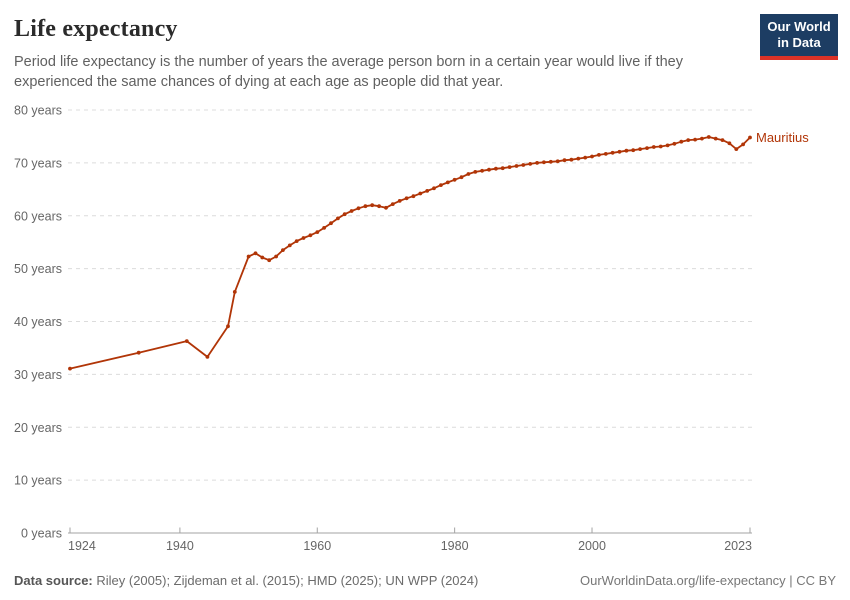 This screenshot has height=600, width=850. I want to click on y-axis-label: 0 years, so click(41, 534).